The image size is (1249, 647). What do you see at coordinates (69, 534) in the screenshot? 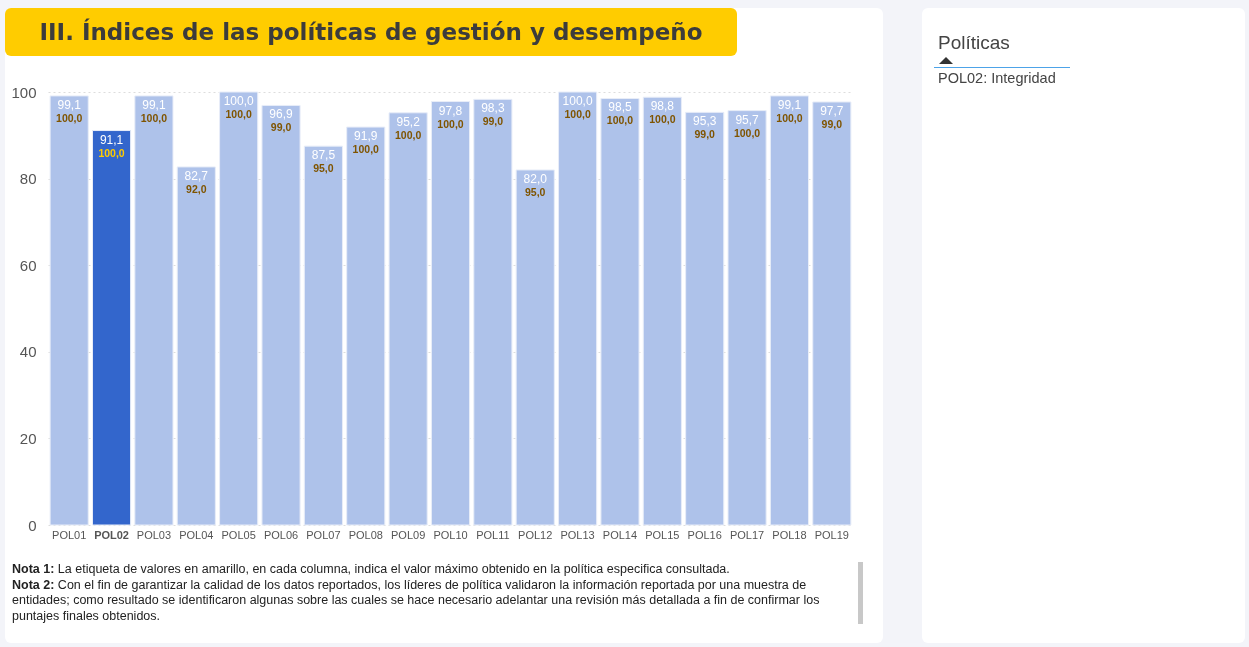
I see `x-tick-label: POL01` at bounding box center [69, 534].